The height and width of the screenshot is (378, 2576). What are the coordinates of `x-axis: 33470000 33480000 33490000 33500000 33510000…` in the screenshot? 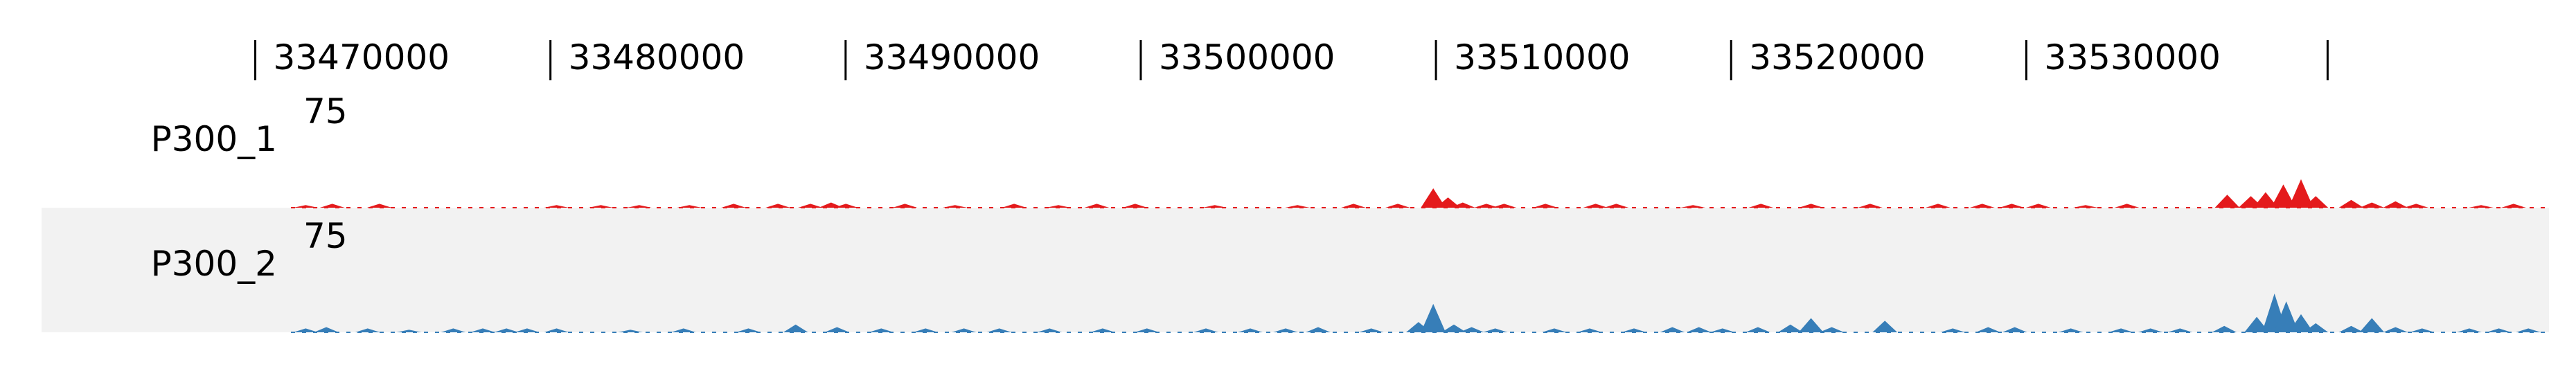 It's located at (1291, 58).